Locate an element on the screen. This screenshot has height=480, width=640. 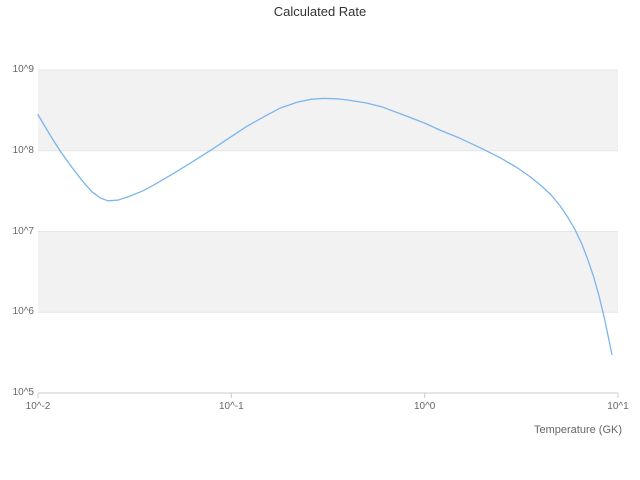
y-axis-tick-label: 10^6 is located at coordinates (23, 312).